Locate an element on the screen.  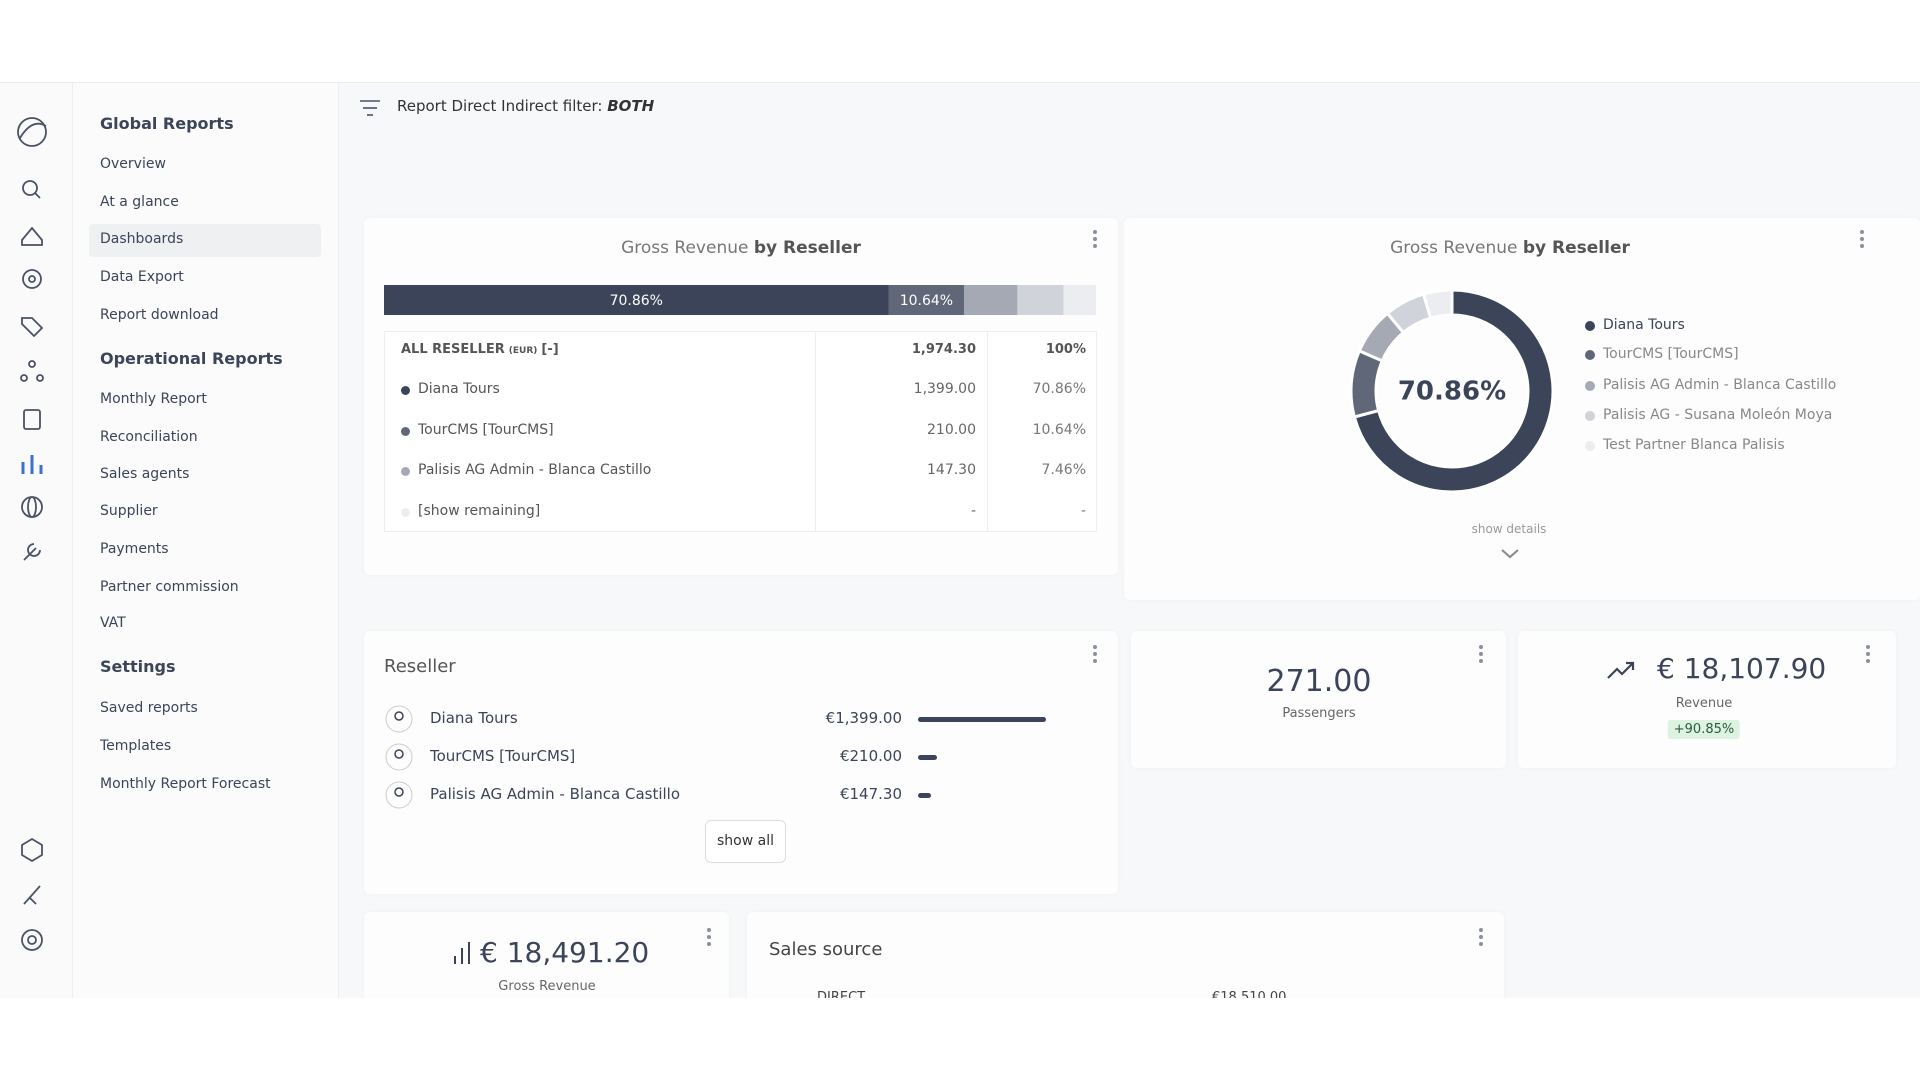
legend-label: TourCMS [TourCMS] is located at coordinates (1671, 354).